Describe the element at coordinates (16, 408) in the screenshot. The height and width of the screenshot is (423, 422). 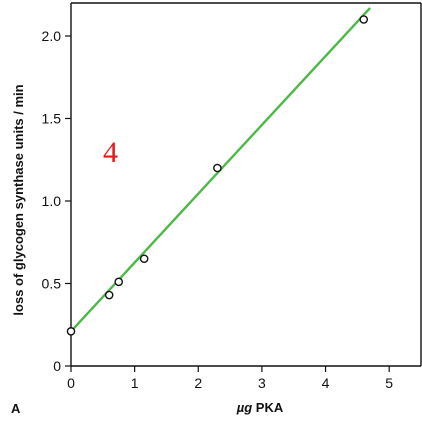
I see `panel-label: A` at that location.